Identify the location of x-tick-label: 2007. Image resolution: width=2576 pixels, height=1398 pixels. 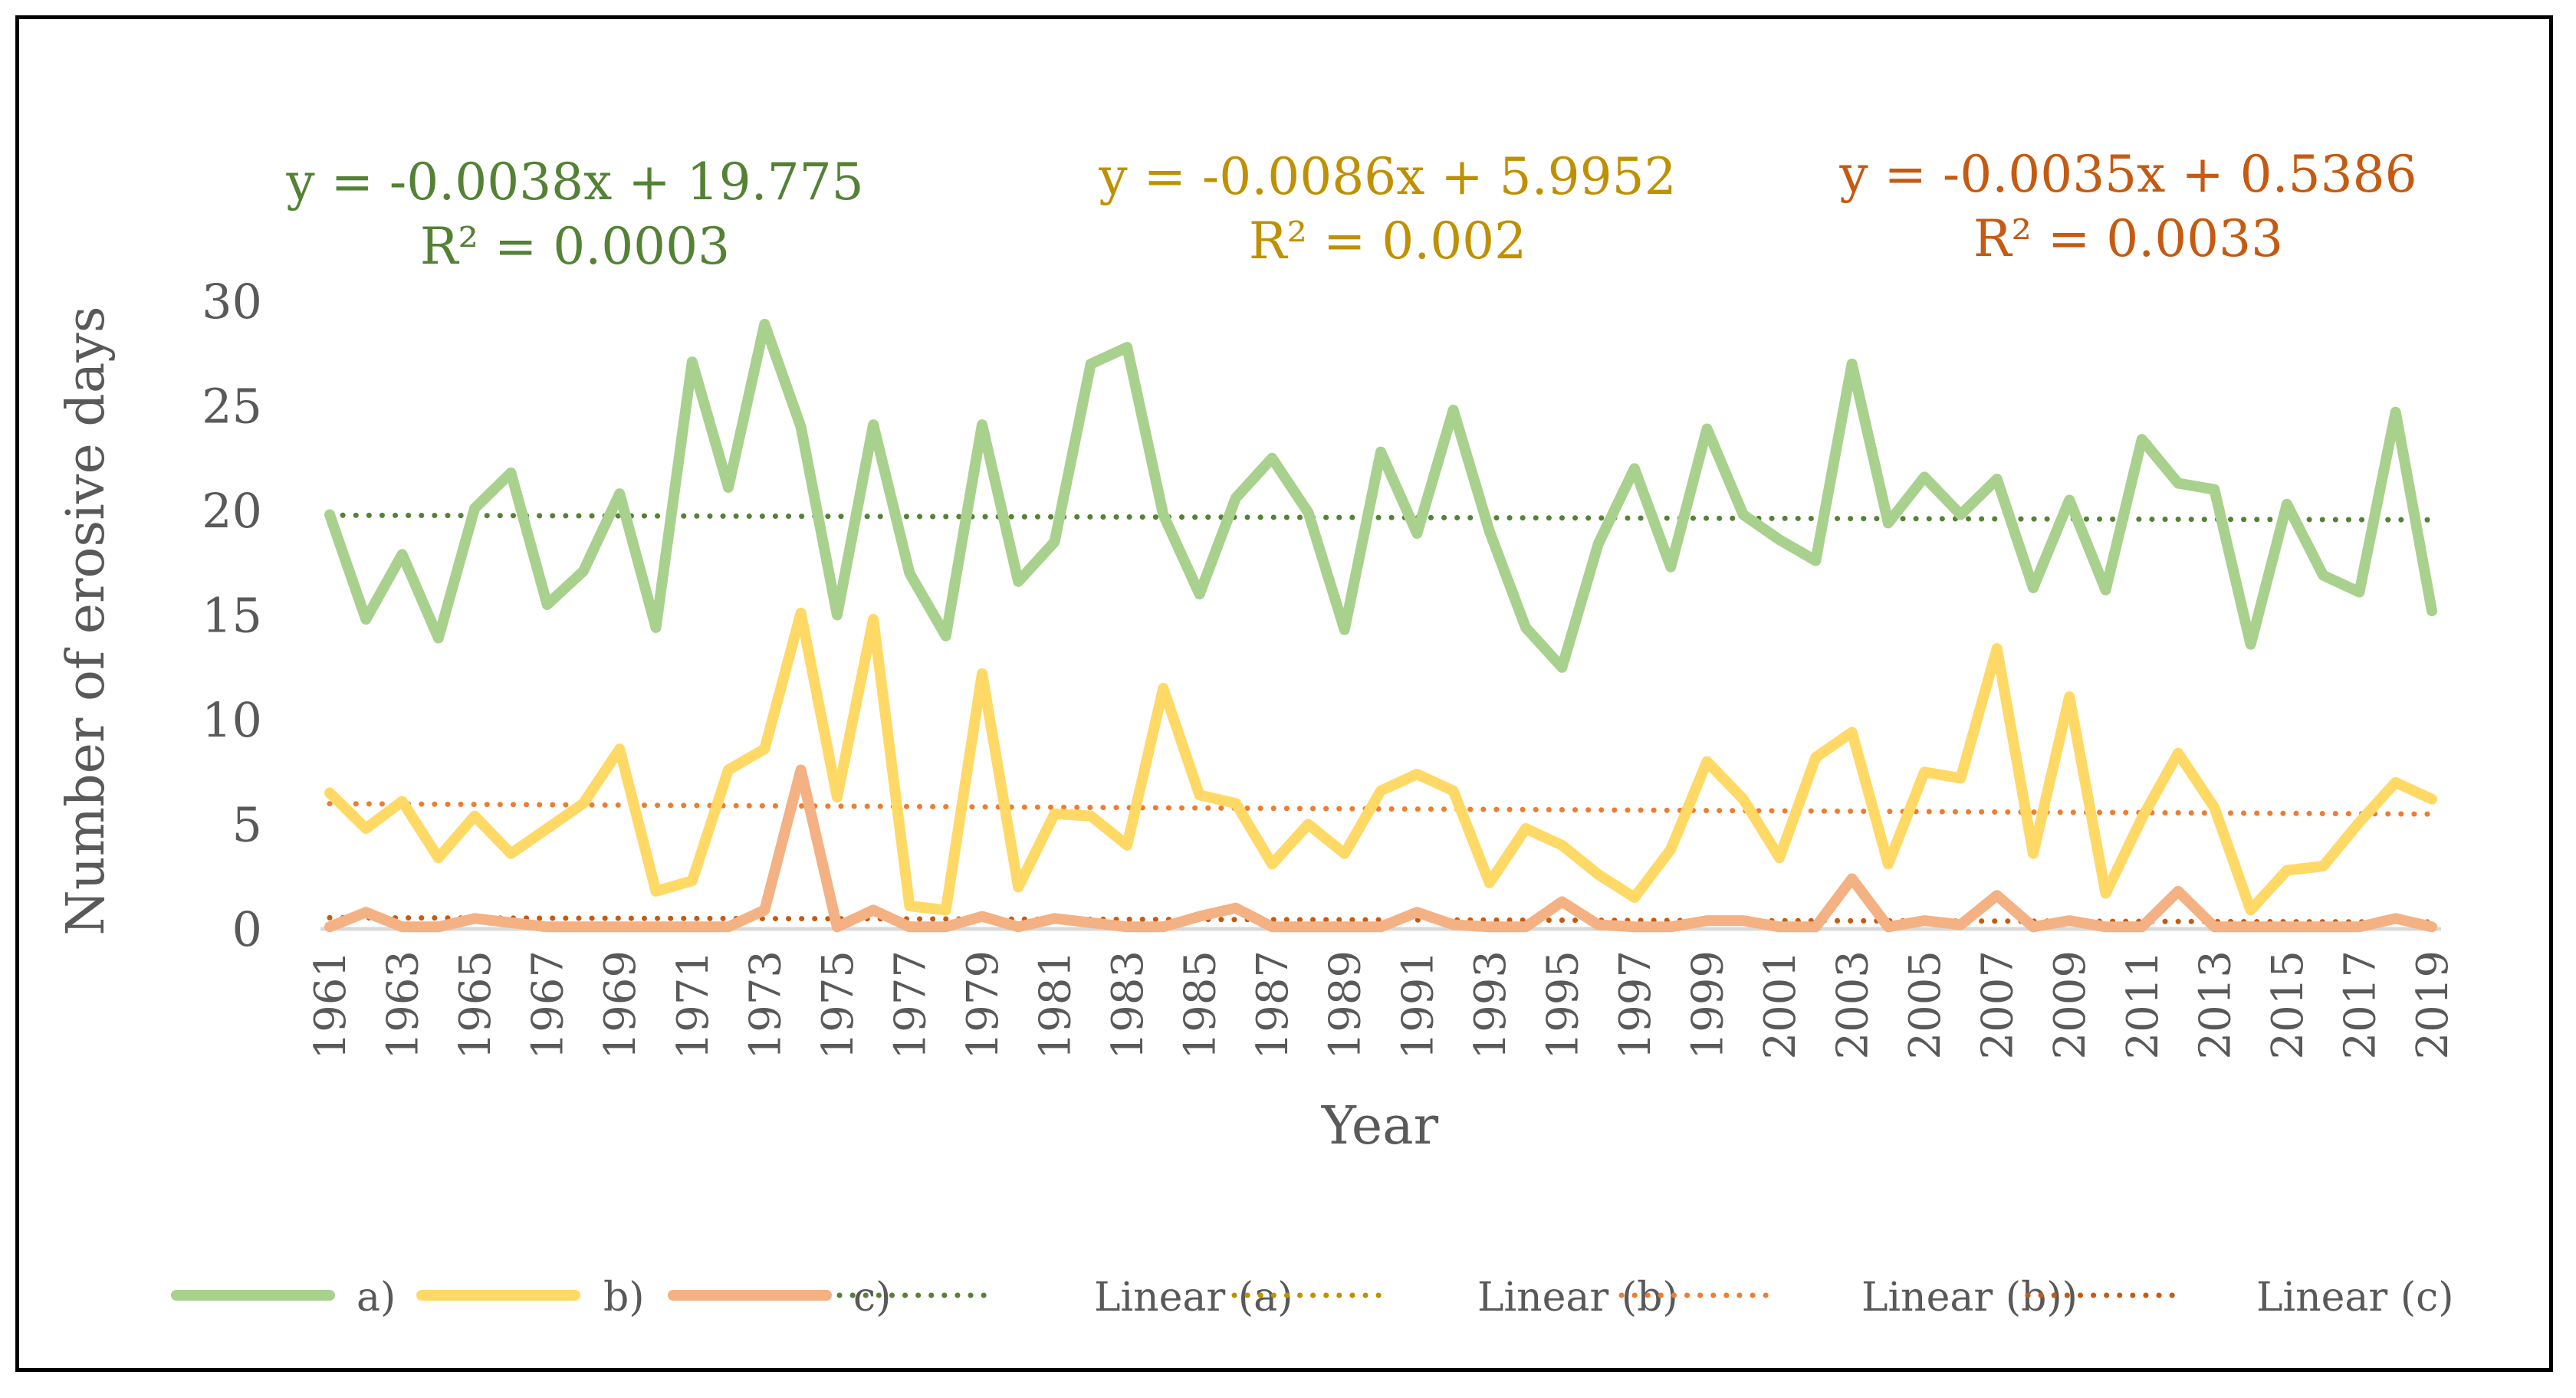
(1998, 1005).